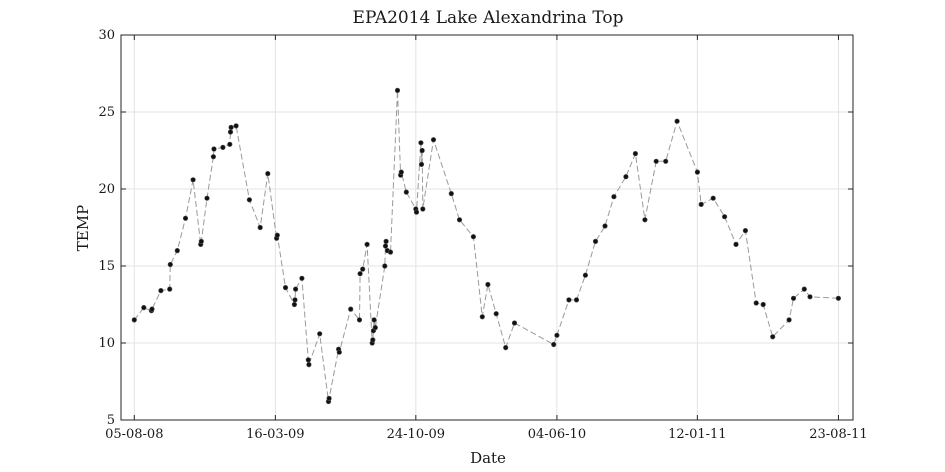  Describe the element at coordinates (106, 266) in the screenshot. I see `y-tick-label: 15` at that location.